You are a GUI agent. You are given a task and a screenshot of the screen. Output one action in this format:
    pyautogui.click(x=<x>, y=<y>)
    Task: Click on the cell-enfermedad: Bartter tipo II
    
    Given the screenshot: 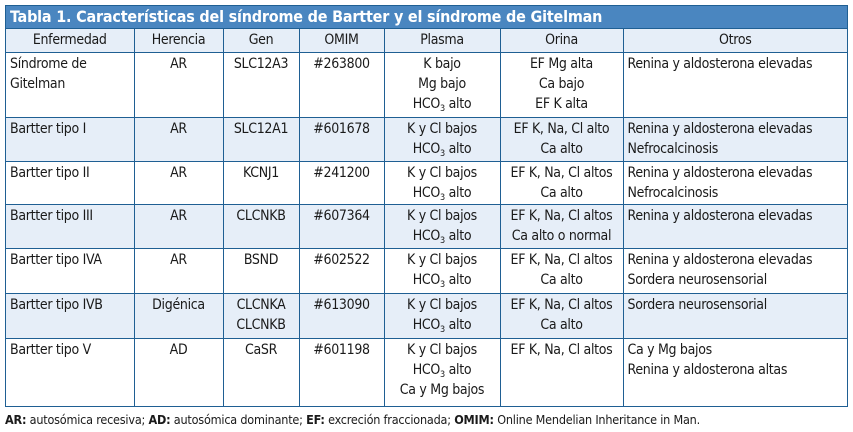 What is the action you would take?
    pyautogui.click(x=70, y=183)
    